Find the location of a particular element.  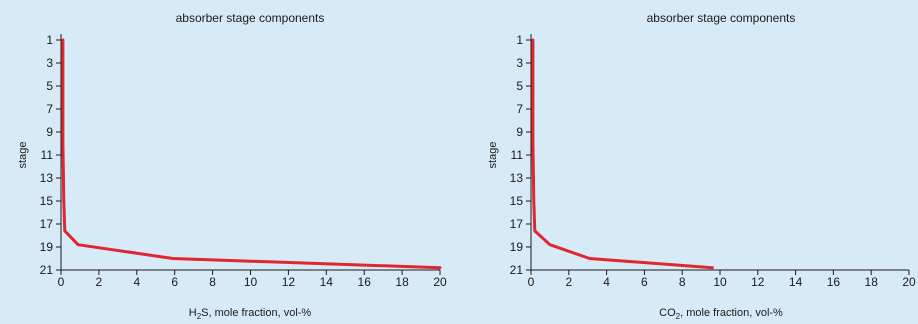

series-marks is located at coordinates (622, 154).